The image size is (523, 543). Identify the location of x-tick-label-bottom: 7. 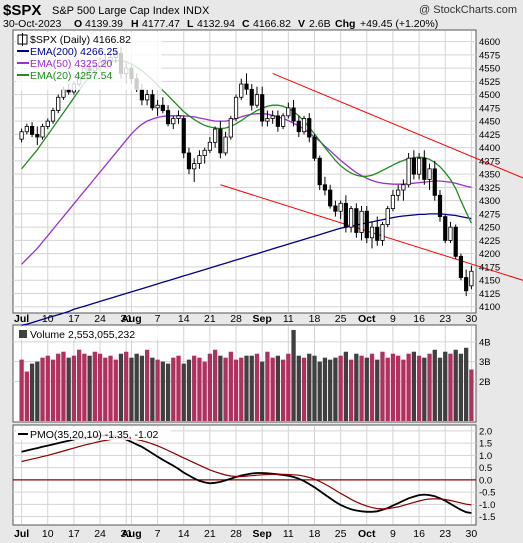
(158, 534).